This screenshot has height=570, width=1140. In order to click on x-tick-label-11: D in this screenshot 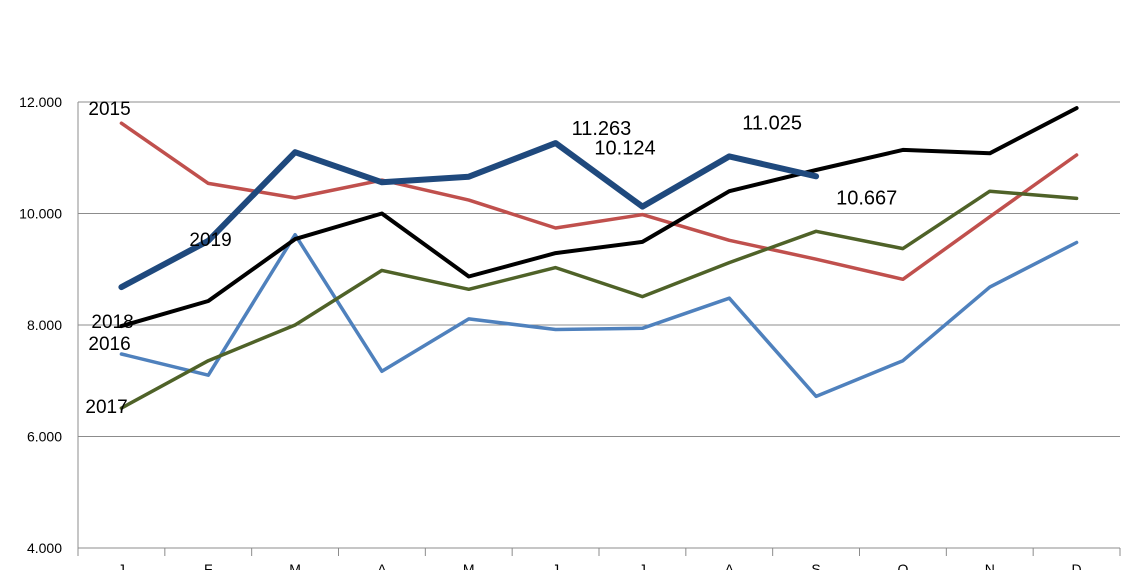, I will do `click(1077, 565)`.